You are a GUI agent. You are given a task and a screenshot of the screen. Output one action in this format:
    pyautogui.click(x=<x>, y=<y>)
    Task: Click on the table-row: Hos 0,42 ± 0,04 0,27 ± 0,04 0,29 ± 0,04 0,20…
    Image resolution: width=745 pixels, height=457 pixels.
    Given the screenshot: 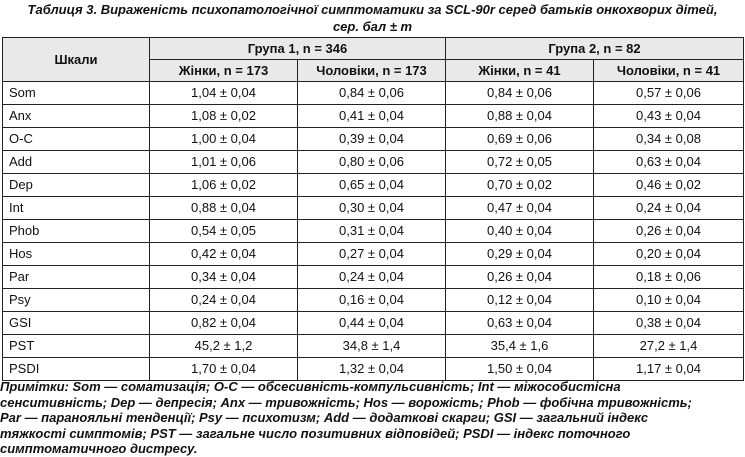 What is the action you would take?
    pyautogui.click(x=373, y=254)
    